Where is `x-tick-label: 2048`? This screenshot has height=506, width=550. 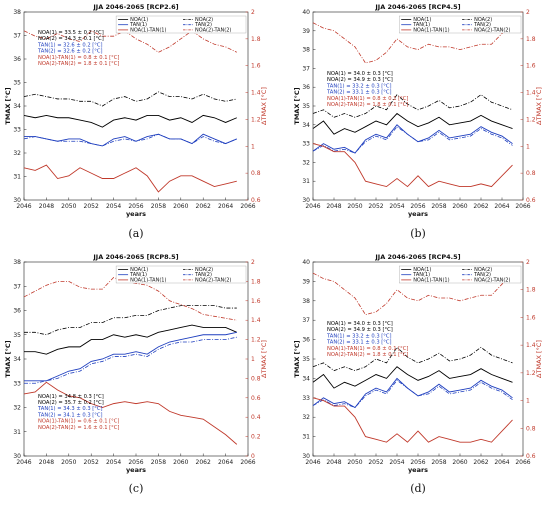 x-tick-label: 2048 is located at coordinates (333, 462).